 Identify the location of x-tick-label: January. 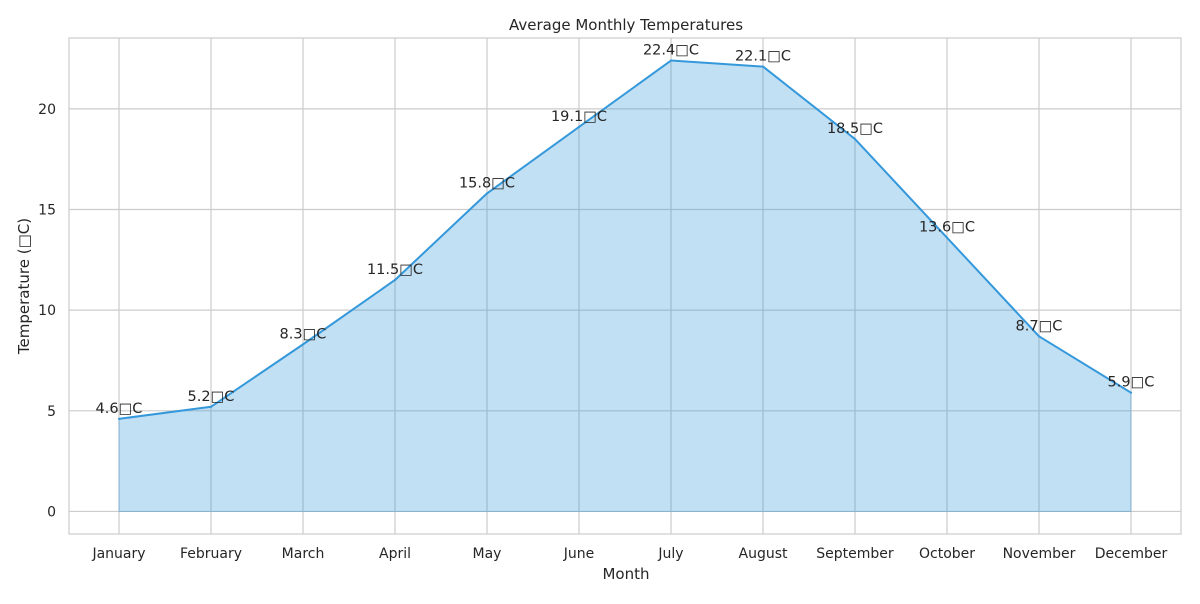
(118, 554).